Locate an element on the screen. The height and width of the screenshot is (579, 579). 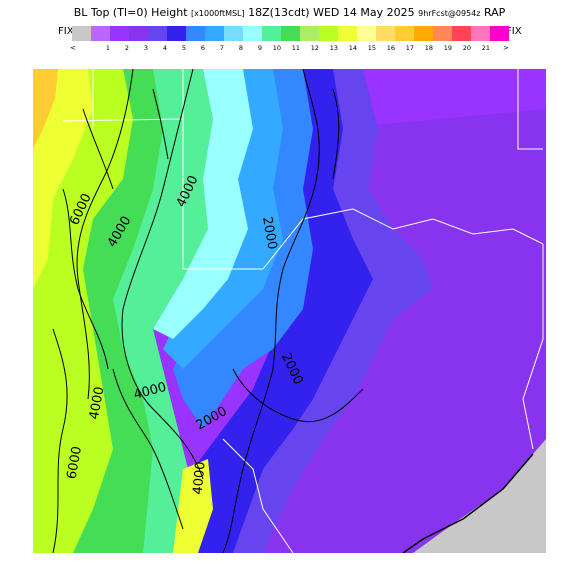
scale-lt-label: < is located at coordinates (73, 48).